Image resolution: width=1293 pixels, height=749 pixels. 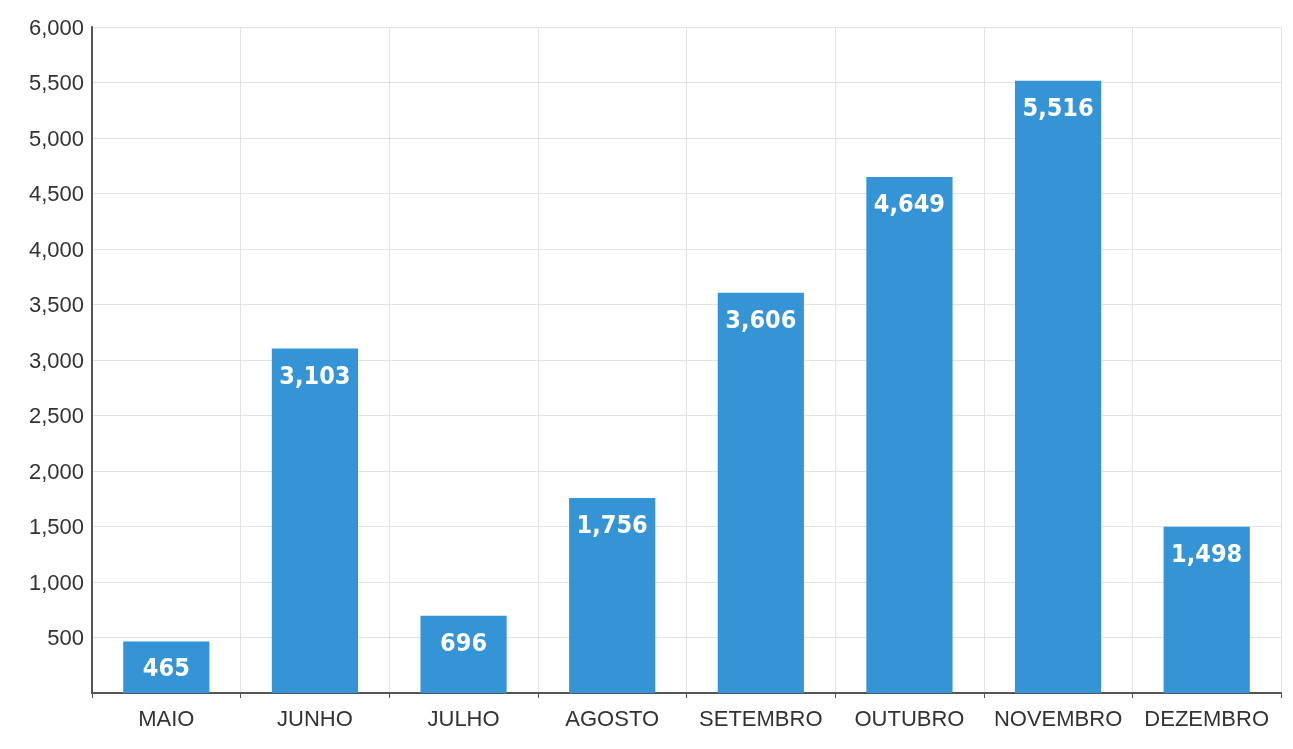 I want to click on y-tick-label: 3,500, so click(x=56, y=304).